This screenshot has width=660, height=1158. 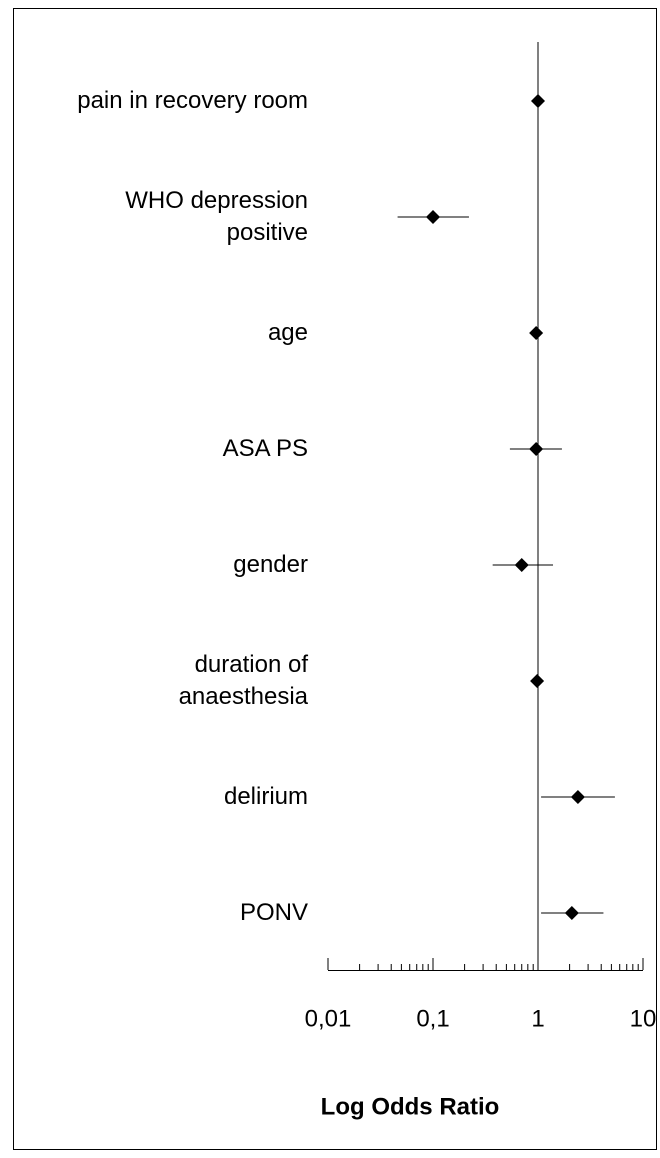 What do you see at coordinates (265, 796) in the screenshot?
I see `category-label: delirium` at bounding box center [265, 796].